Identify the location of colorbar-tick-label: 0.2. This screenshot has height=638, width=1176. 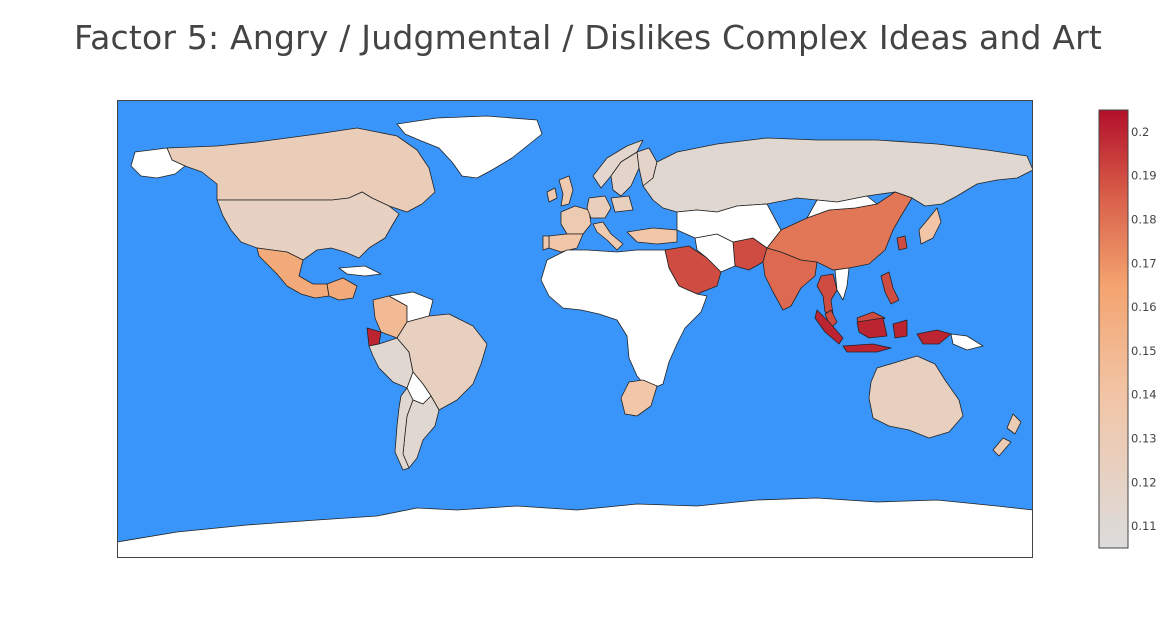
(1140, 132).